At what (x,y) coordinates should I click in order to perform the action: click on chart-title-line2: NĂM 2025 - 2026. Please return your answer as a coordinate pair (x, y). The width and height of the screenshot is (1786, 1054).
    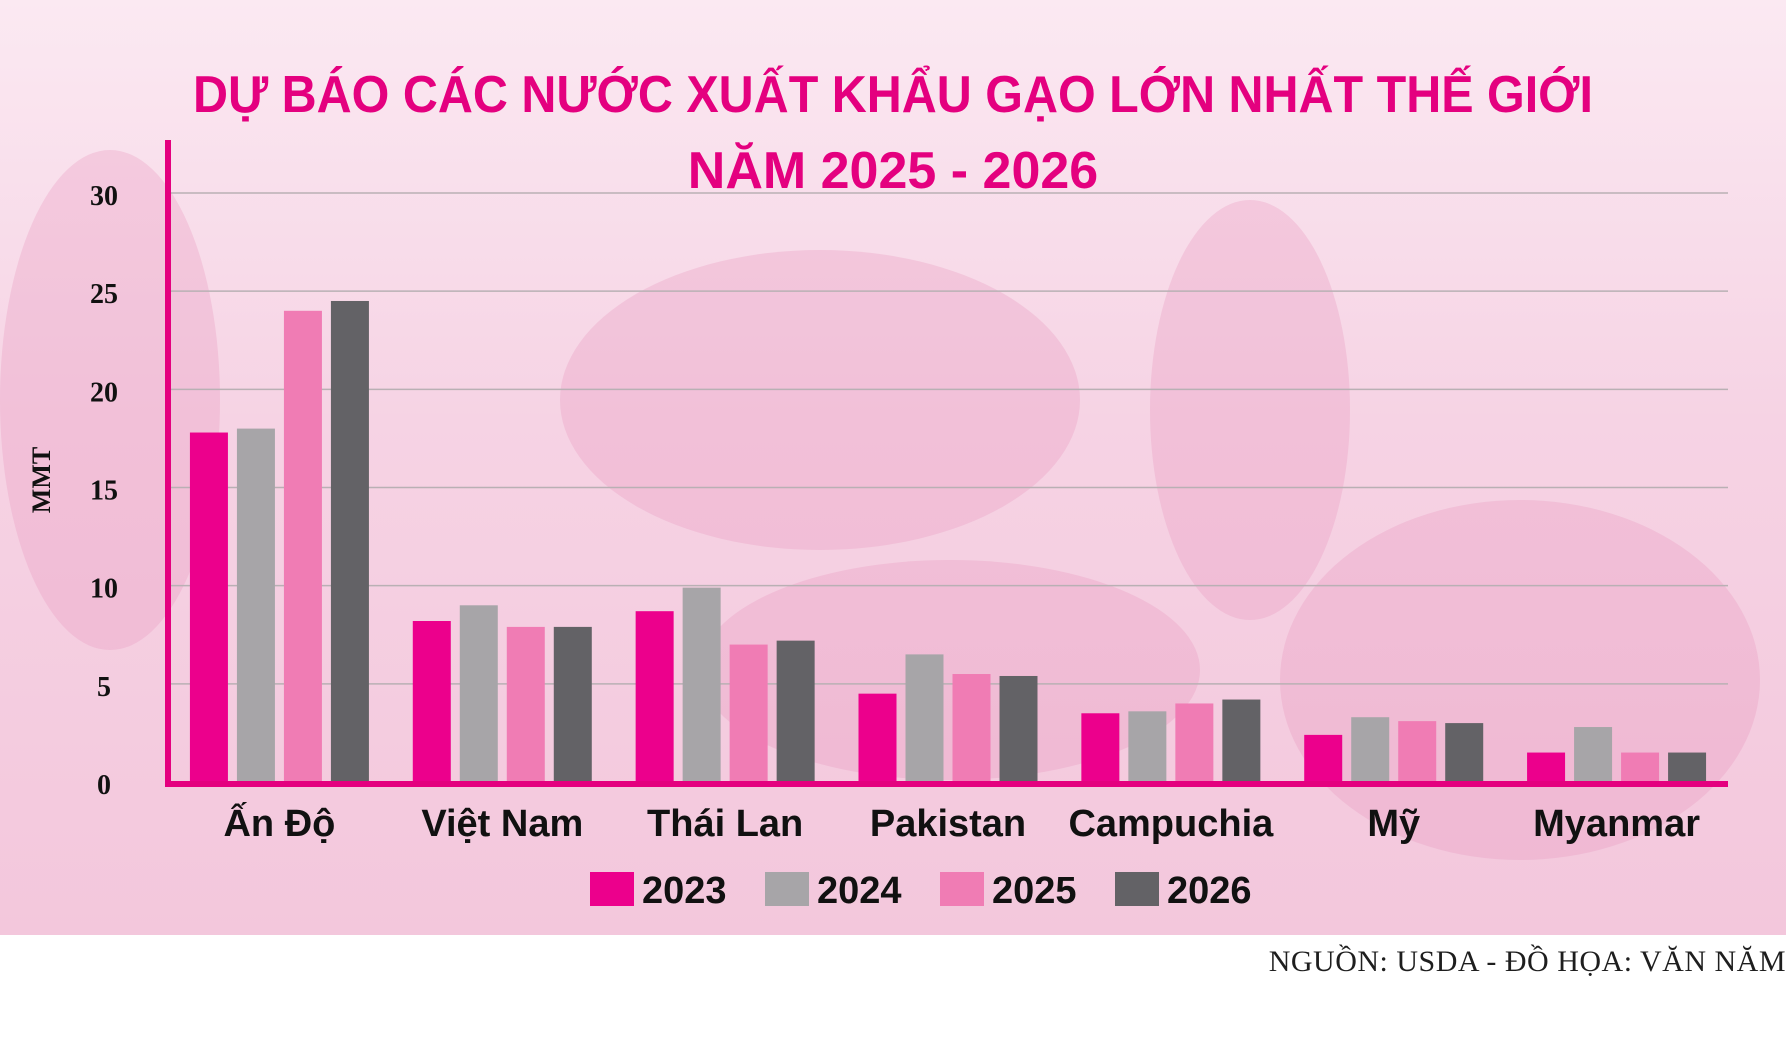
    Looking at the image, I should click on (893, 171).